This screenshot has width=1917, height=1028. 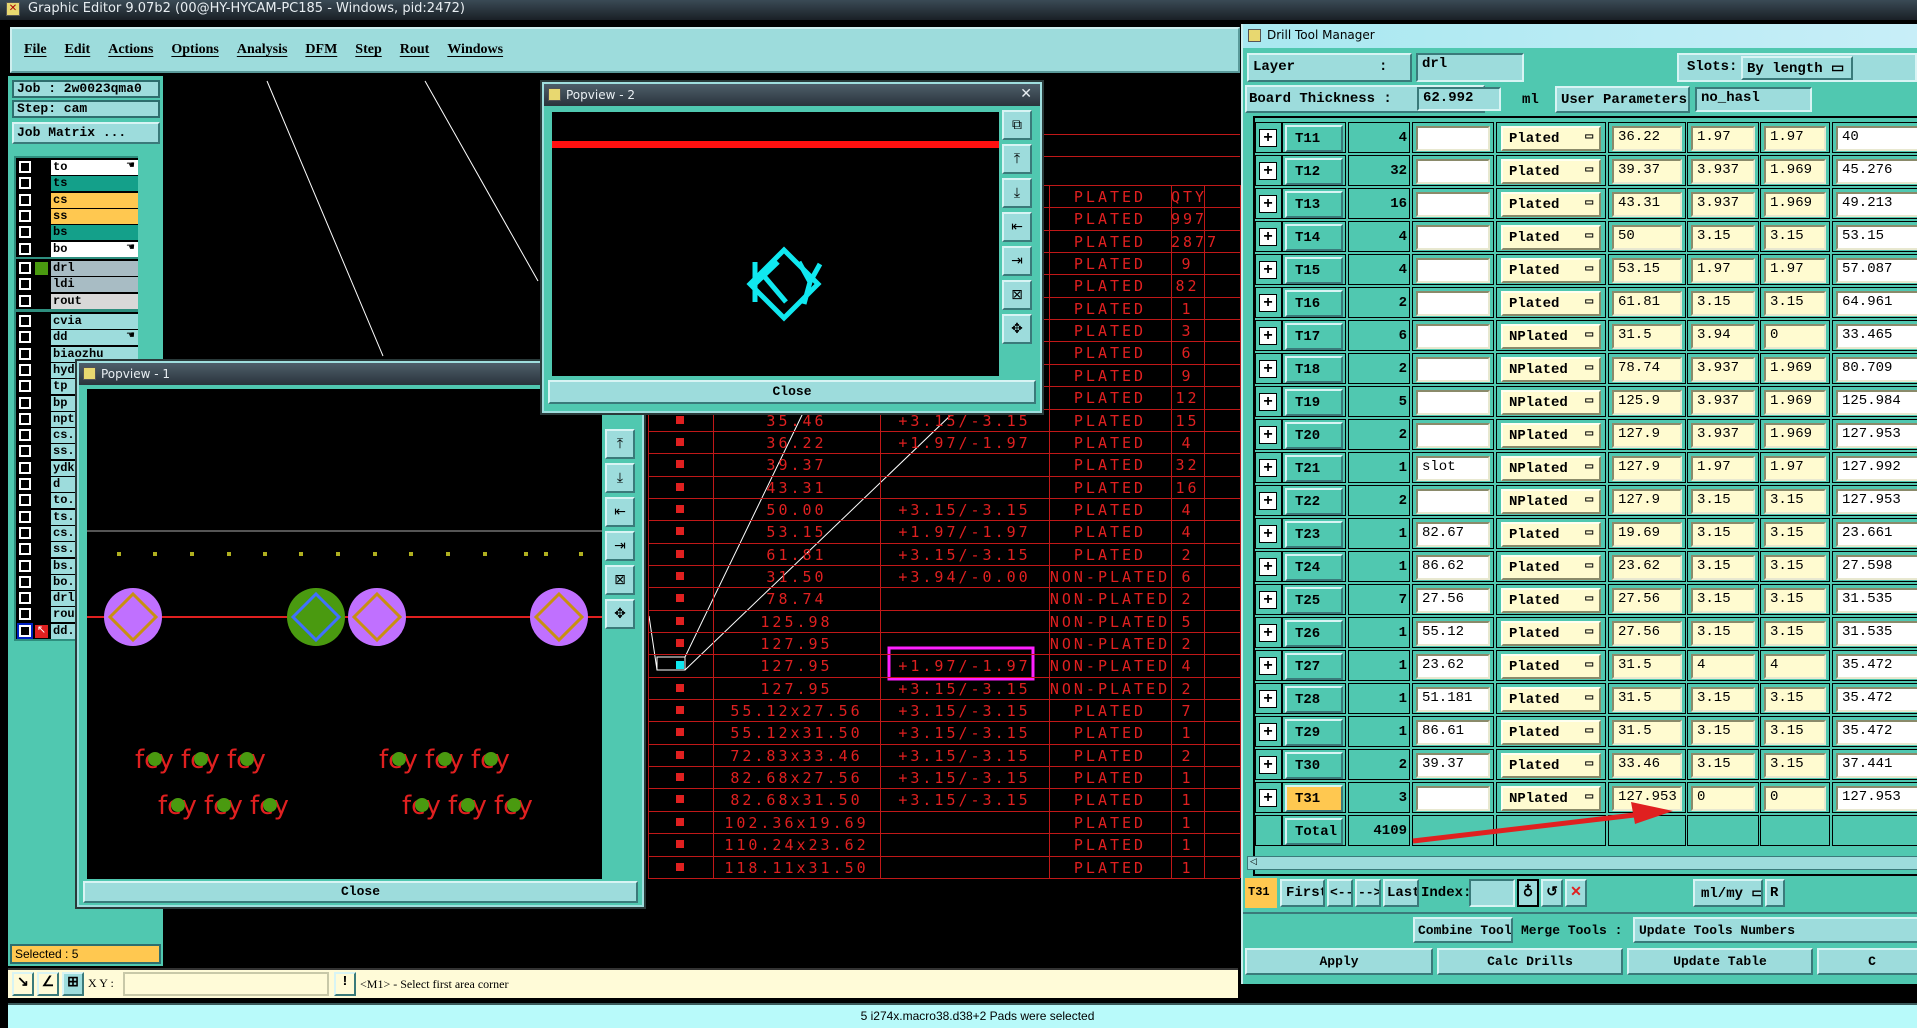 I want to click on value-input-v4: 31.535, so click(x=1876, y=633).